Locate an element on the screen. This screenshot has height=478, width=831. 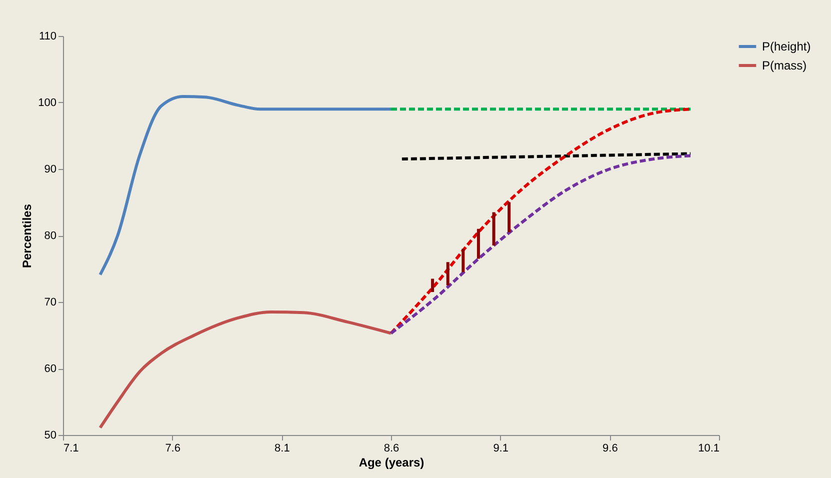
y-tick-label: 100 is located at coordinates (47, 103).